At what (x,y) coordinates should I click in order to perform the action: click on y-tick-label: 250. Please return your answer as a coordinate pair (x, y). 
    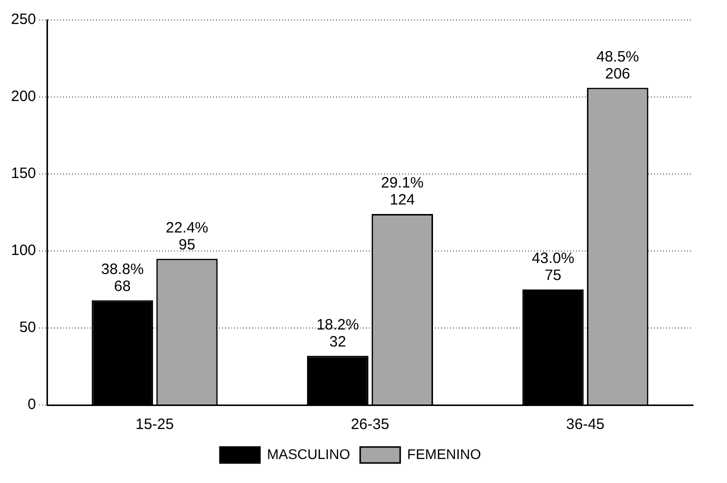
    Looking at the image, I should click on (23, 19).